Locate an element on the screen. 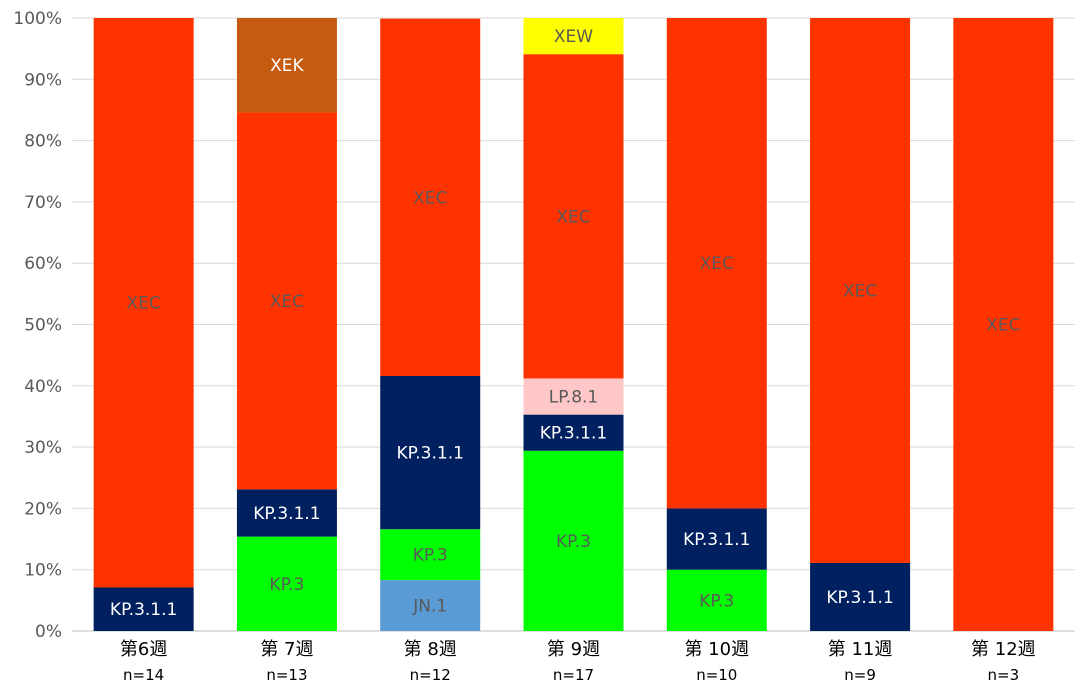 This screenshot has width=1082, height=690. x-category-label: 第 7週 is located at coordinates (286, 649).